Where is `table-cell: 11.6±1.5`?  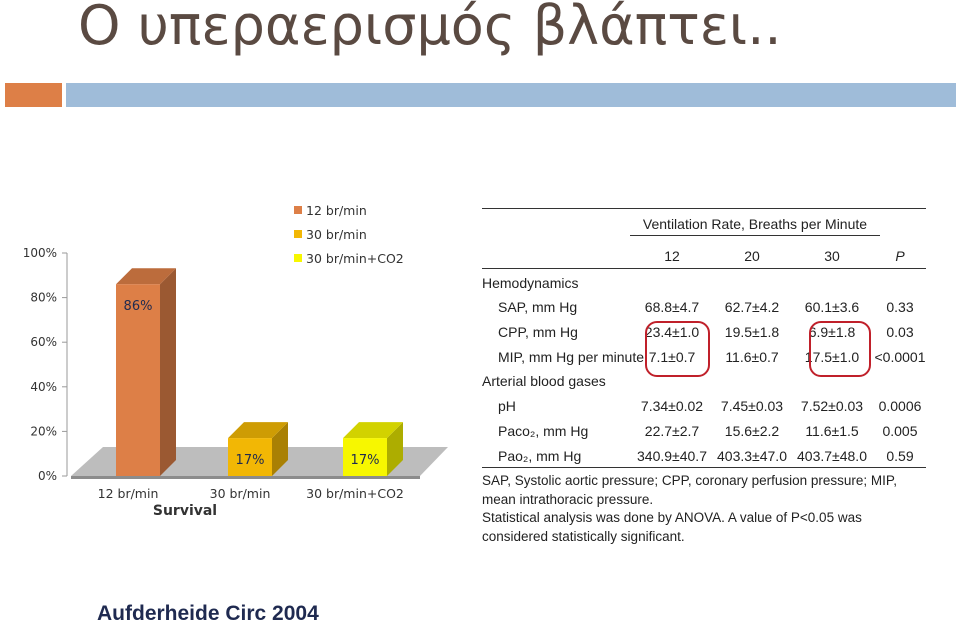 table-cell: 11.6±1.5 is located at coordinates (832, 431).